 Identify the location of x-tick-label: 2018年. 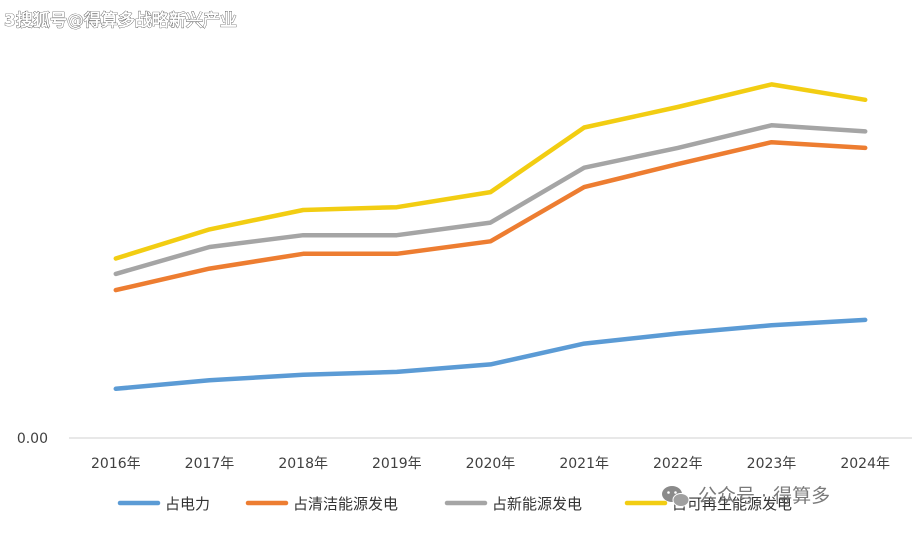
(303, 464).